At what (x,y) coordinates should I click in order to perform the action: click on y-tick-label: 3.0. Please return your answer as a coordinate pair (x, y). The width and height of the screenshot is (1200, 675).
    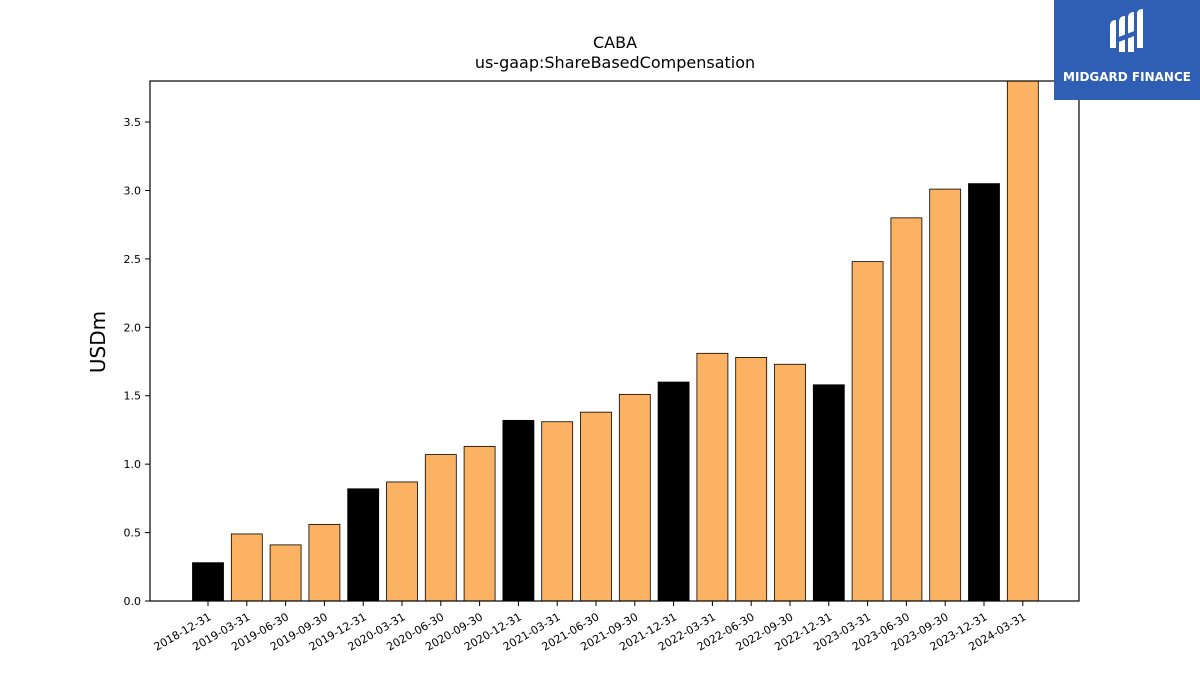
    Looking at the image, I should click on (133, 190).